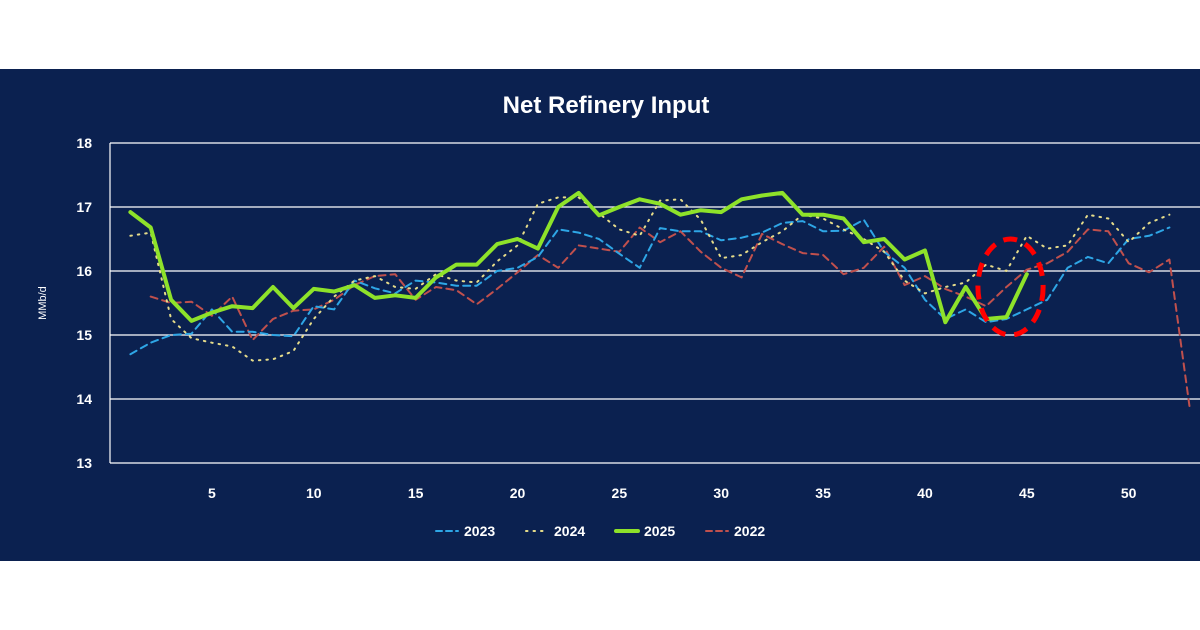 The height and width of the screenshot is (630, 1200). What do you see at coordinates (416, 493) in the screenshot?
I see `x-tick-label: 15` at bounding box center [416, 493].